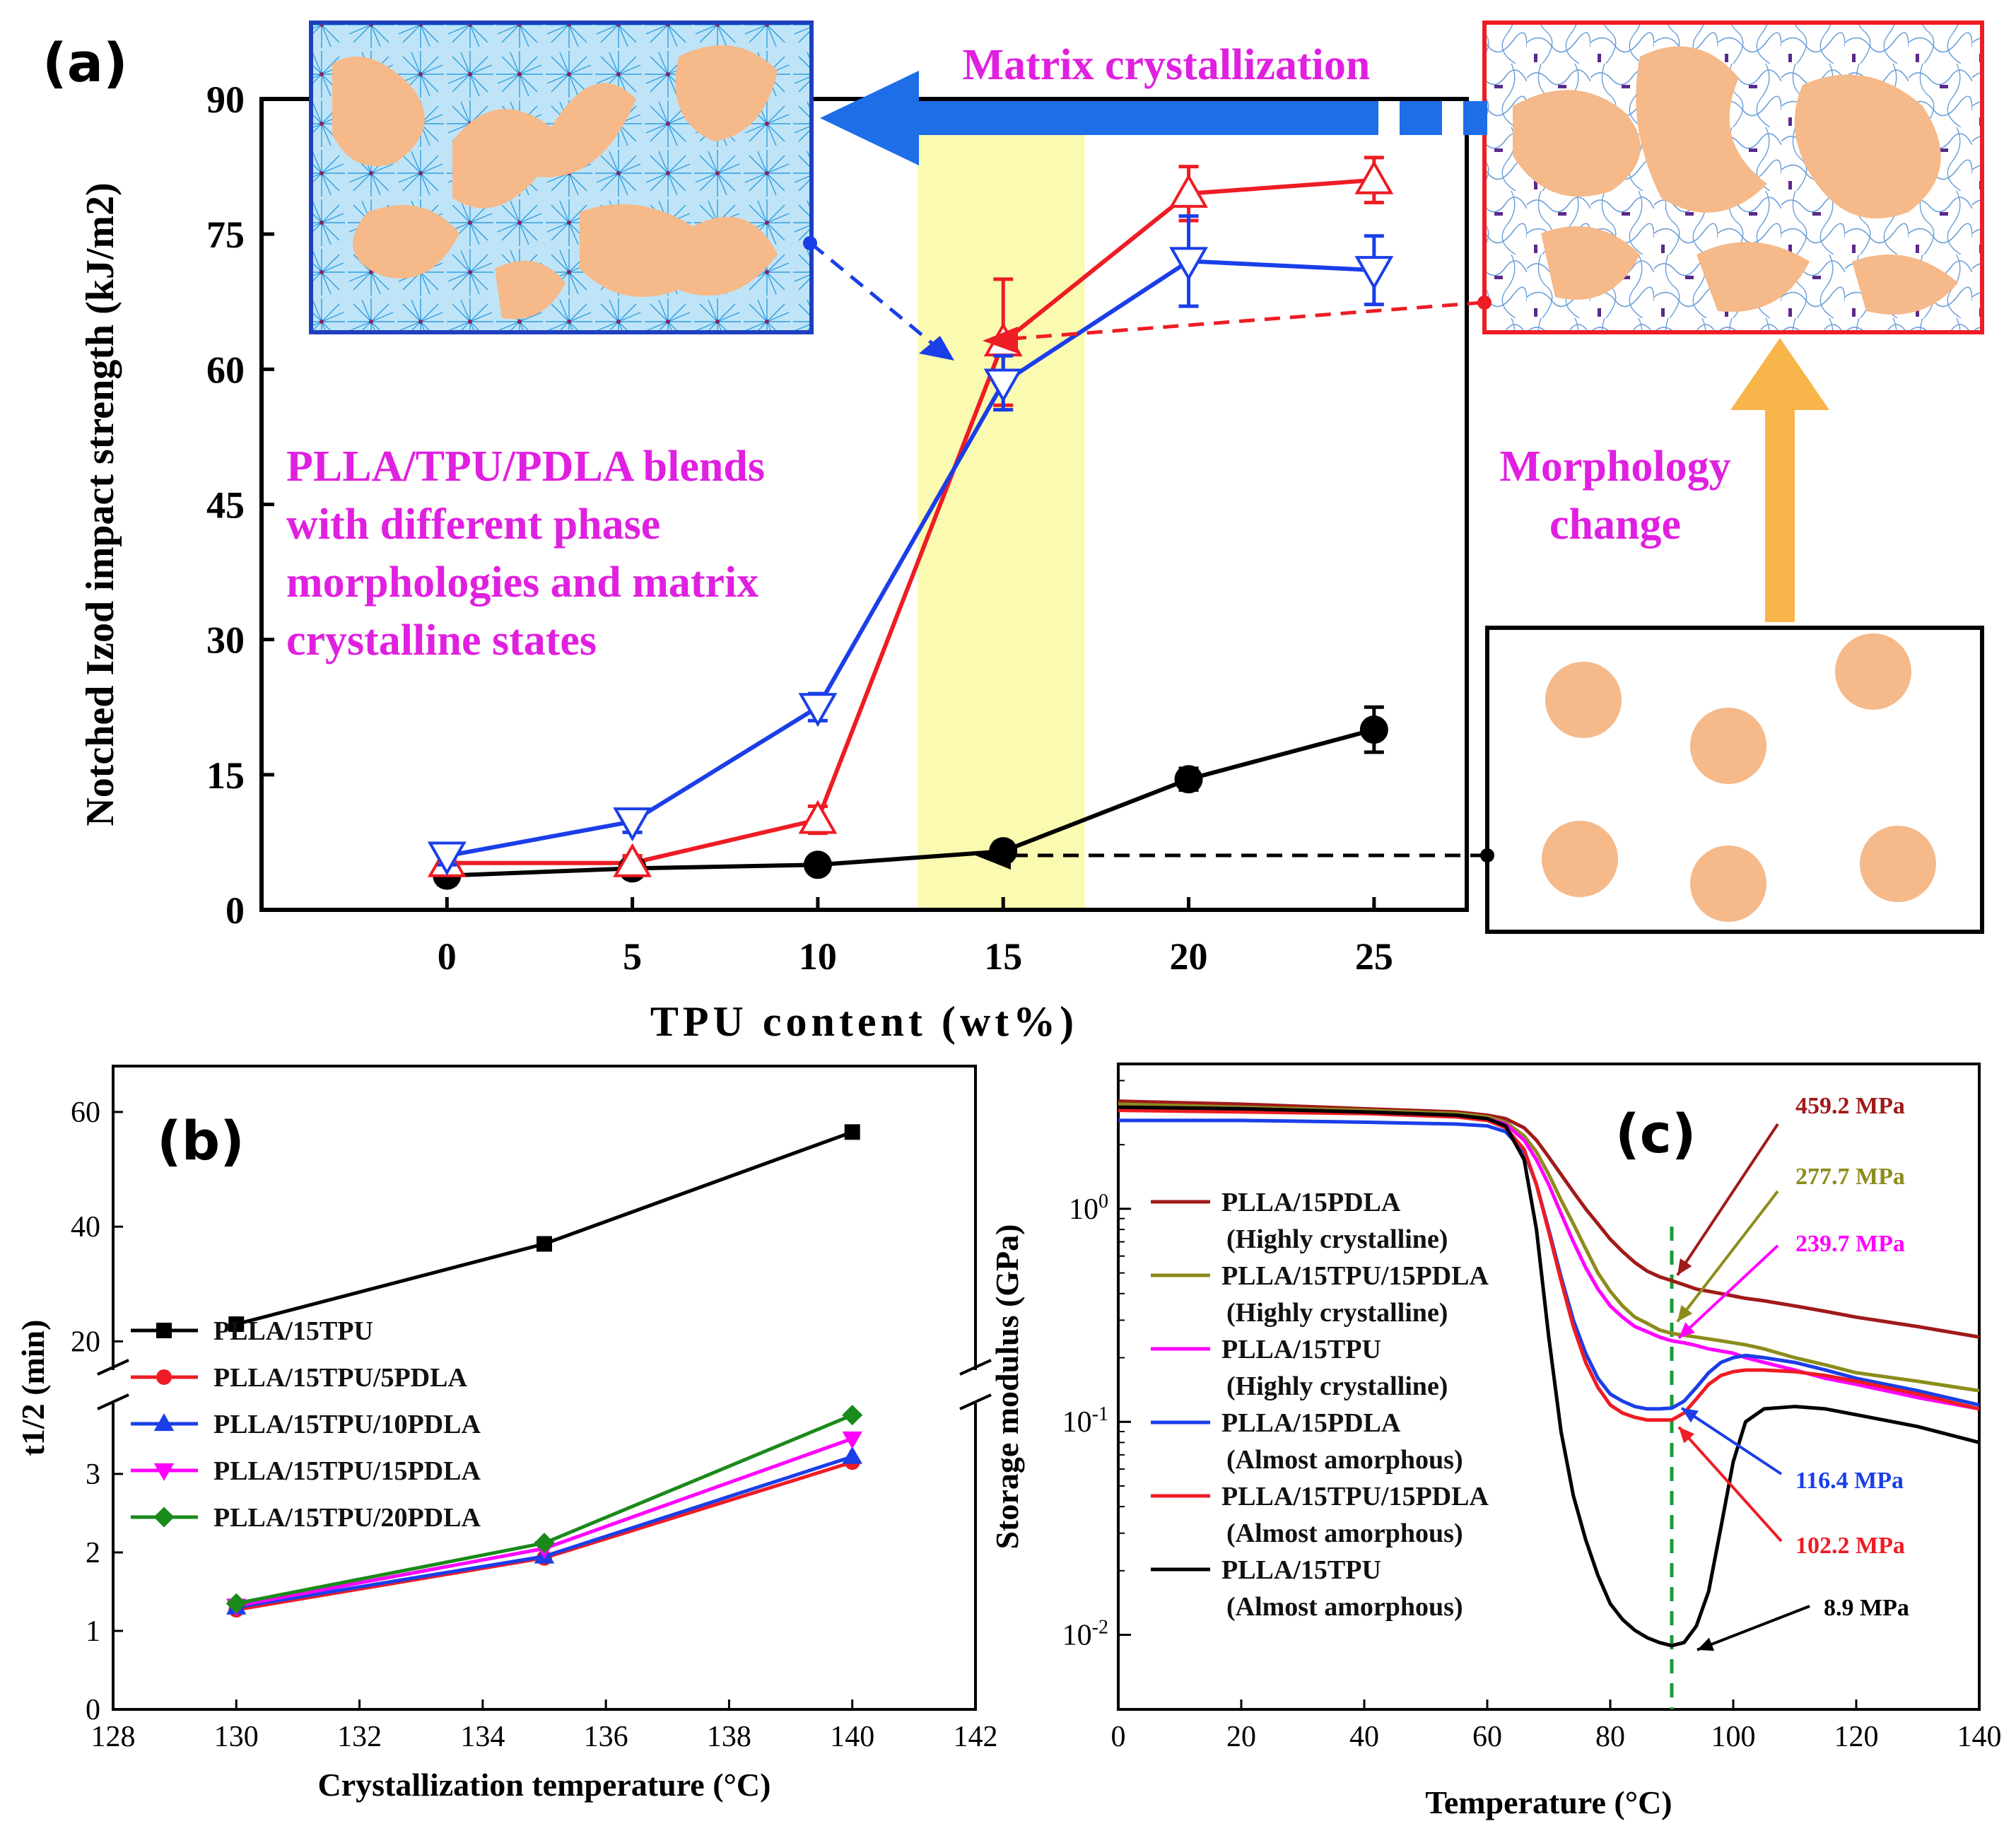 Image resolution: width=2016 pixels, height=1831 pixels. I want to click on x-tick-label: 10, so click(818, 956).